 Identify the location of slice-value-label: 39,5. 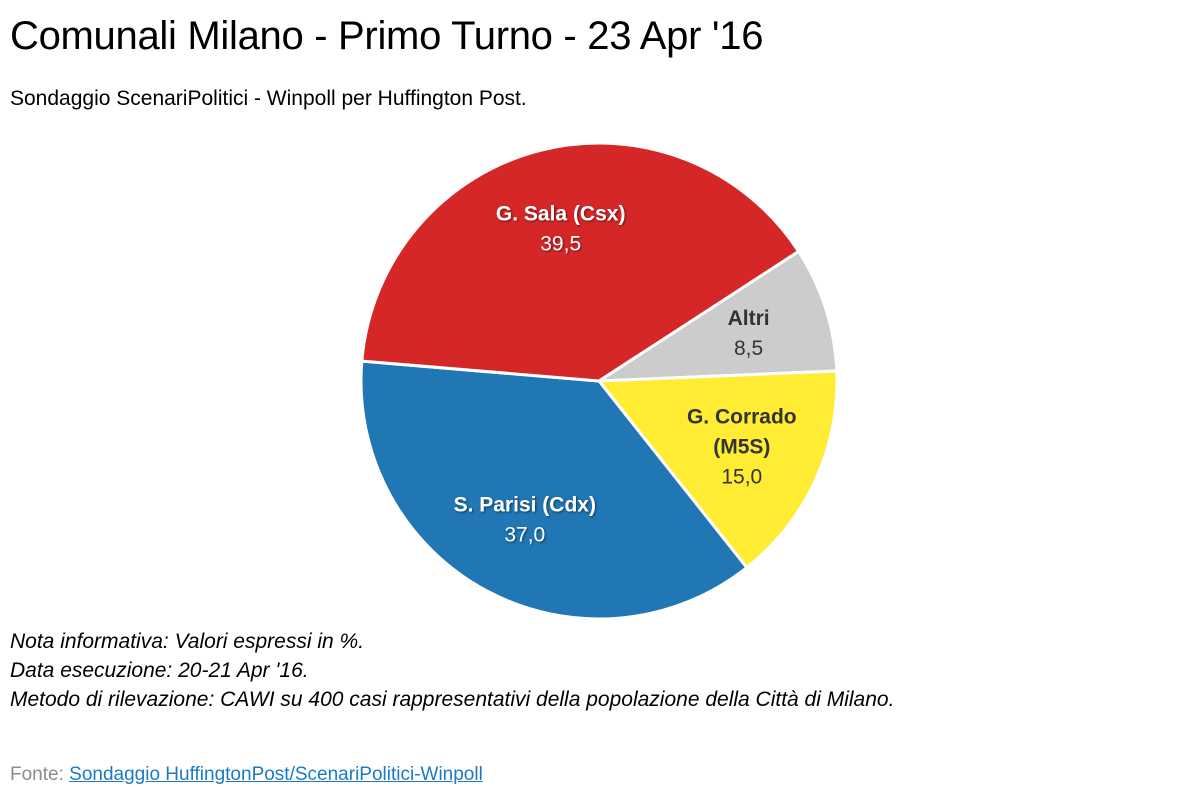
(560, 244).